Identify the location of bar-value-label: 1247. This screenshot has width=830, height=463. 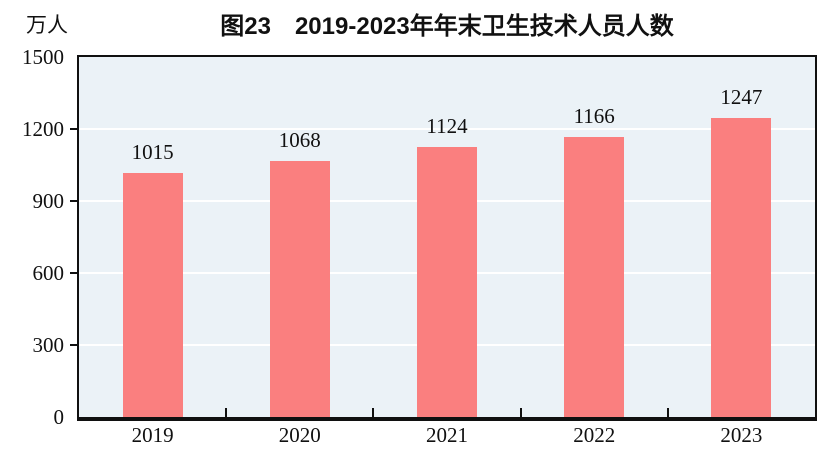
(741, 96).